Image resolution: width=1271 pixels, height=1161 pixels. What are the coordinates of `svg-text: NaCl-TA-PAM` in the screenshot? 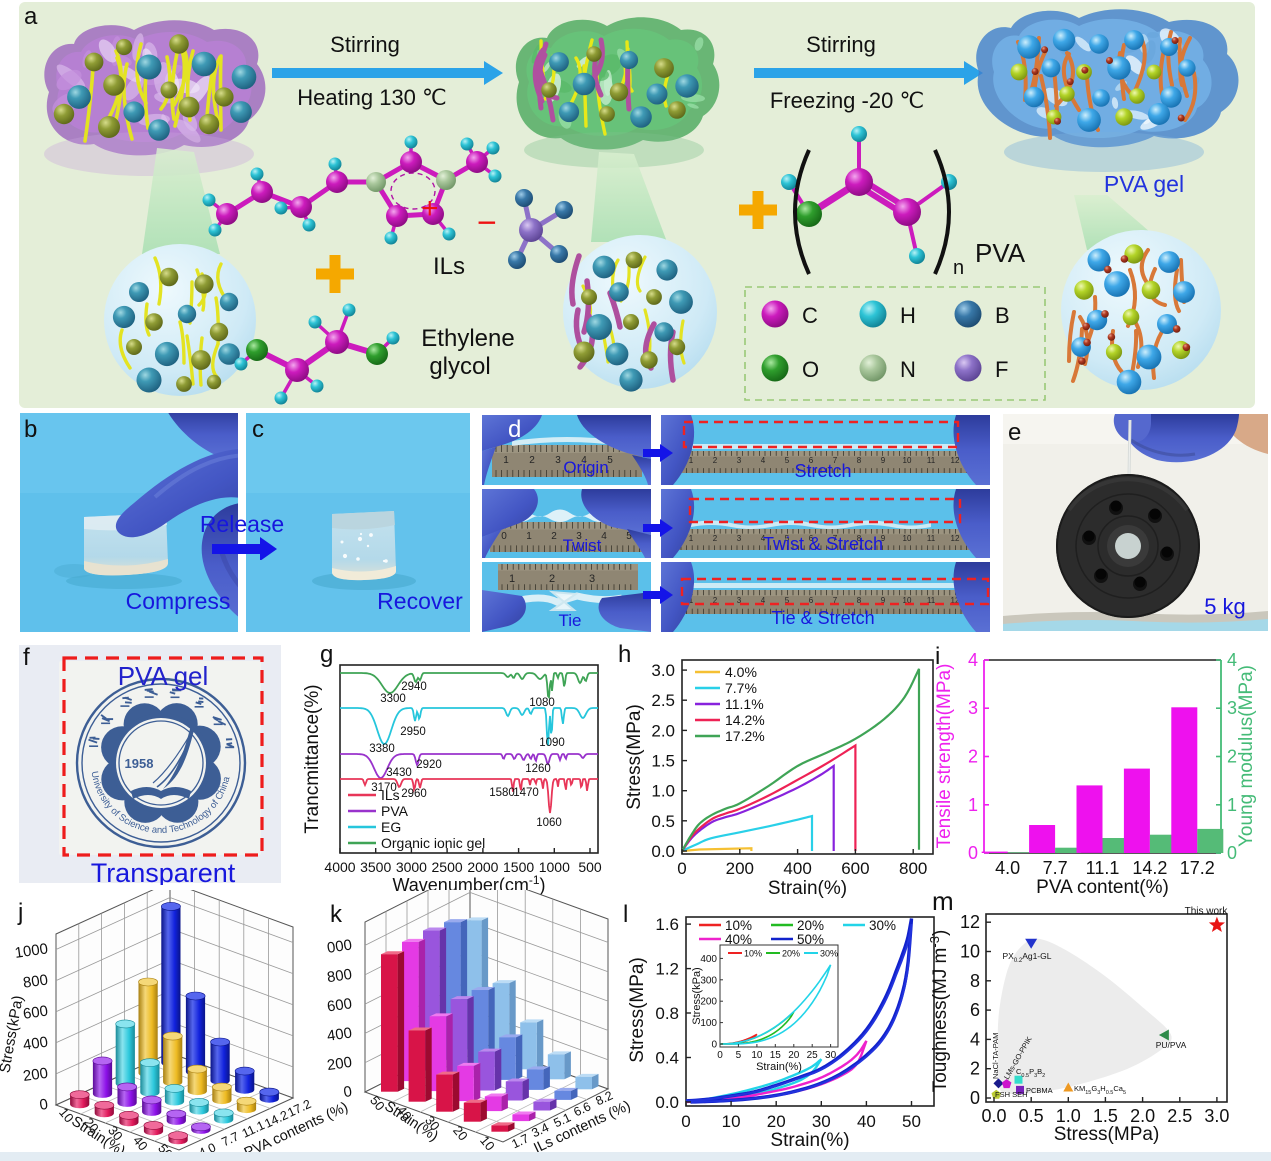 It's located at (995, 1056).